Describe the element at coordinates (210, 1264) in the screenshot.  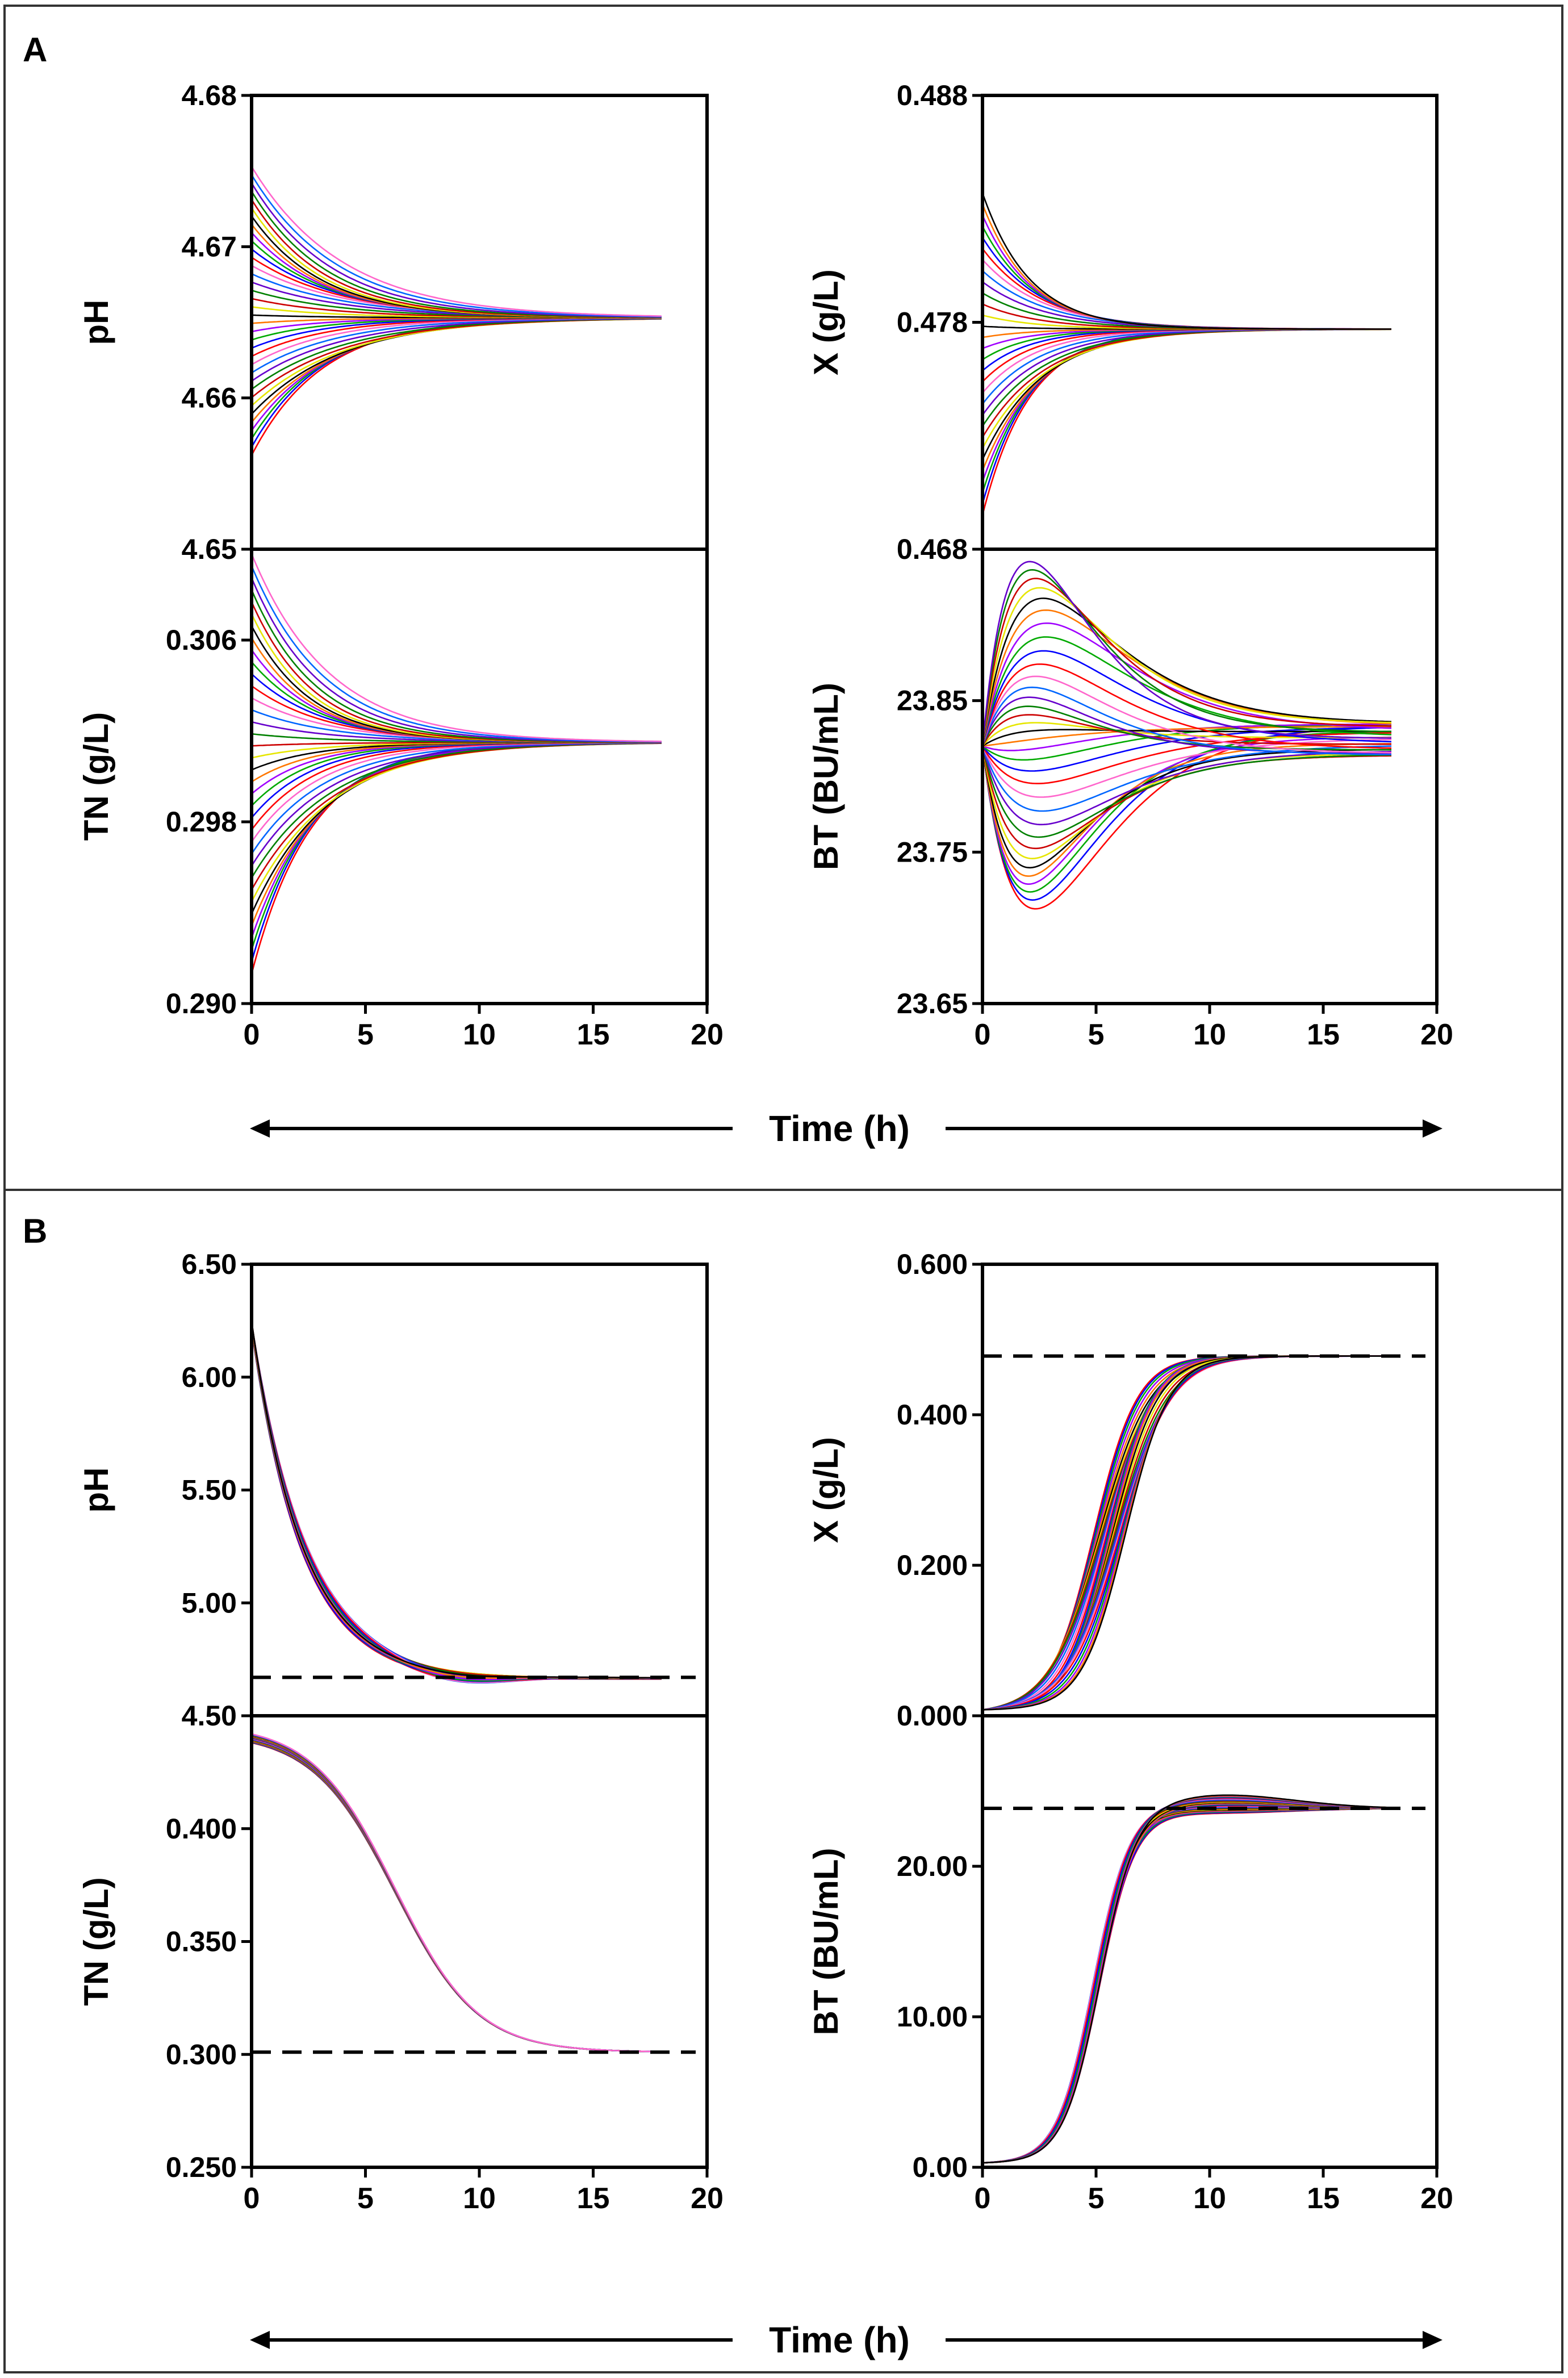
I see `y-tick-label: 6.50` at that location.